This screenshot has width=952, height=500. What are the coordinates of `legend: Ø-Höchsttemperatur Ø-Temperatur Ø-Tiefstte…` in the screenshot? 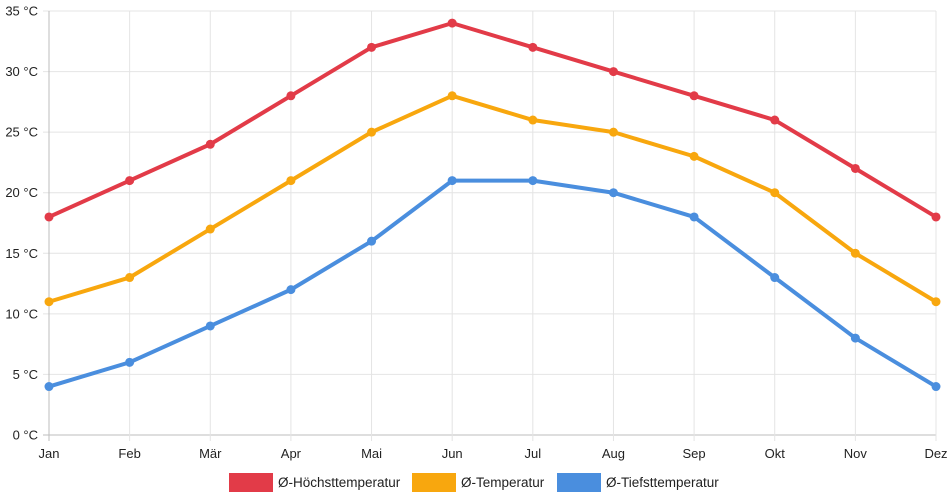 It's located at (474, 482).